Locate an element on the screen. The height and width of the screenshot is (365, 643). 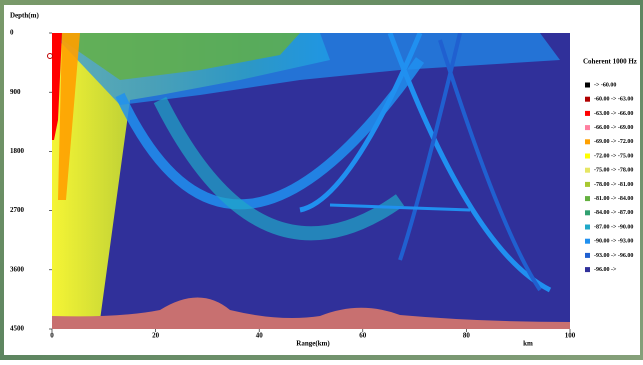
y-tick-label: 900 is located at coordinates (15, 92).